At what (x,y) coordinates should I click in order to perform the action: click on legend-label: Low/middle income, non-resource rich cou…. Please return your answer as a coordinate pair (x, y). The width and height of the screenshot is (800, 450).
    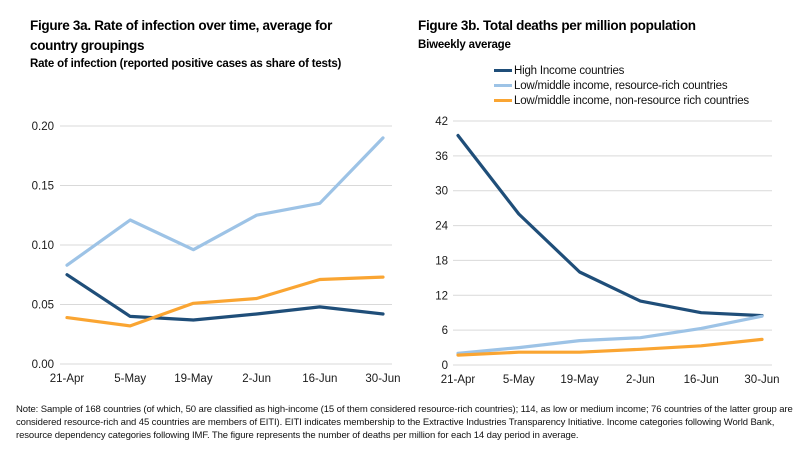
    Looking at the image, I should click on (631, 100).